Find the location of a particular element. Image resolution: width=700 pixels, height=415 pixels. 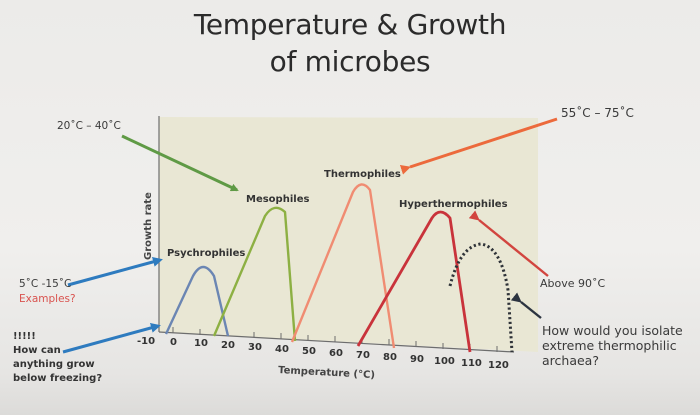

arrow-archaea-icon is located at coordinates (526, 305).